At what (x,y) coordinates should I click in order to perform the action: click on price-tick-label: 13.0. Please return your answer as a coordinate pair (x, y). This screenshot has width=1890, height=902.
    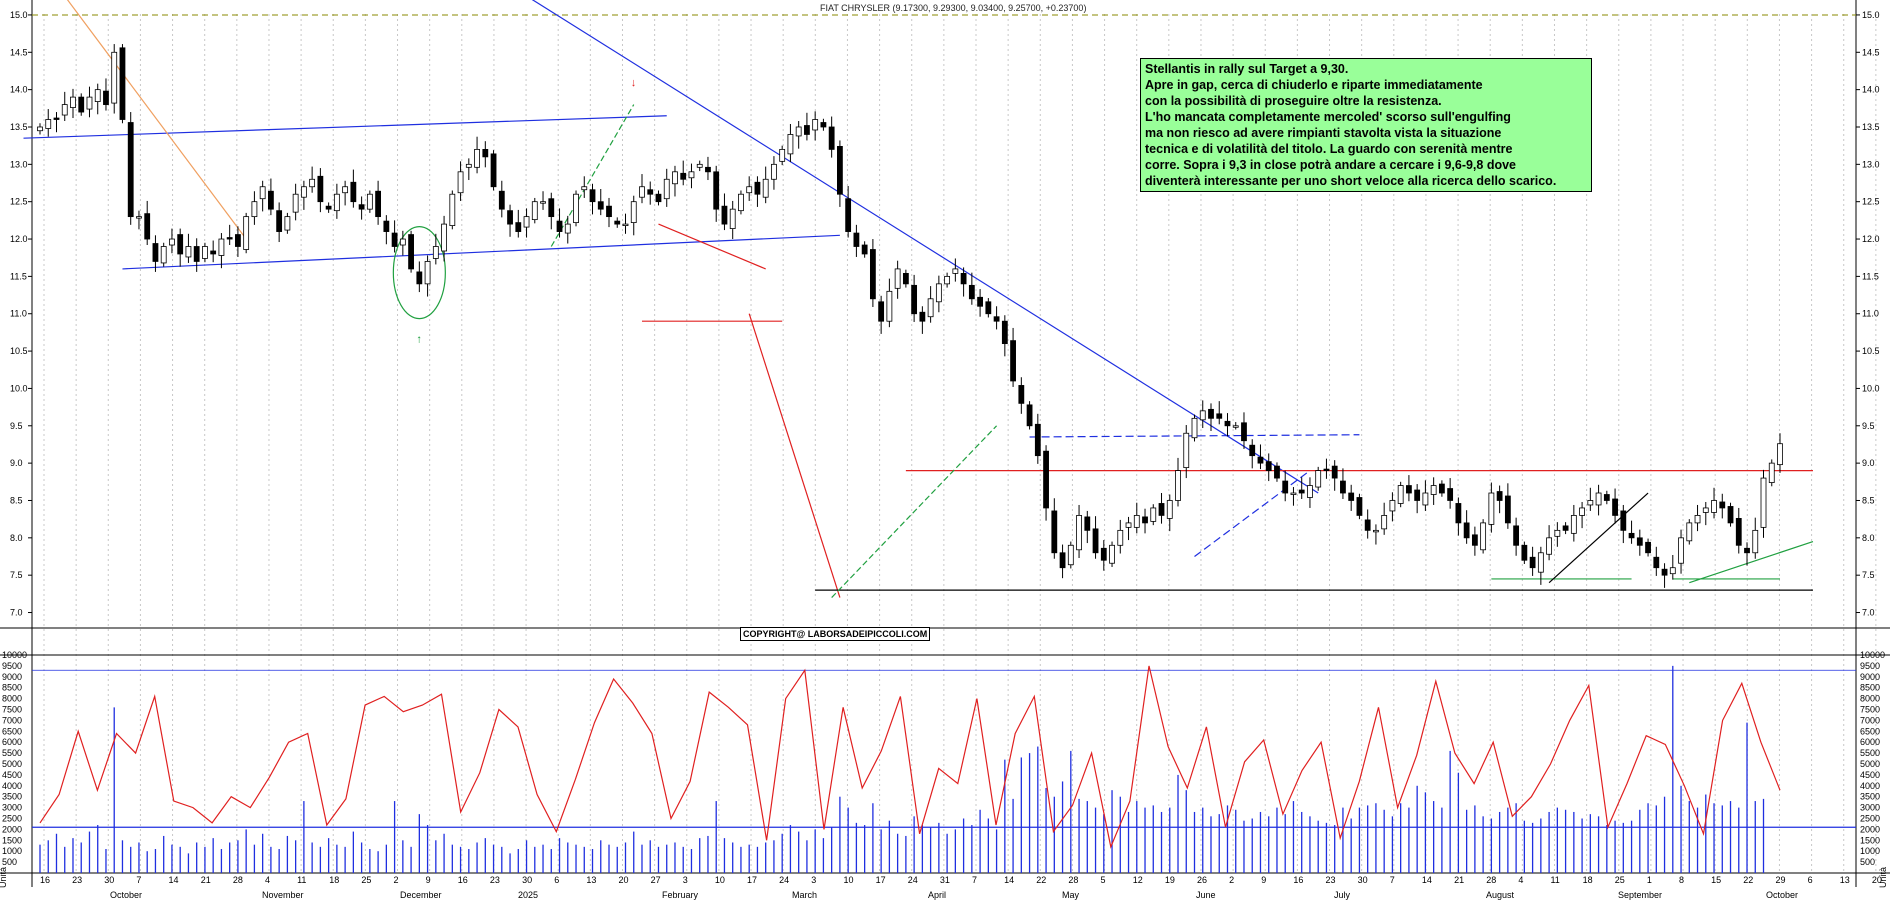
    Looking at the image, I should click on (19, 164).